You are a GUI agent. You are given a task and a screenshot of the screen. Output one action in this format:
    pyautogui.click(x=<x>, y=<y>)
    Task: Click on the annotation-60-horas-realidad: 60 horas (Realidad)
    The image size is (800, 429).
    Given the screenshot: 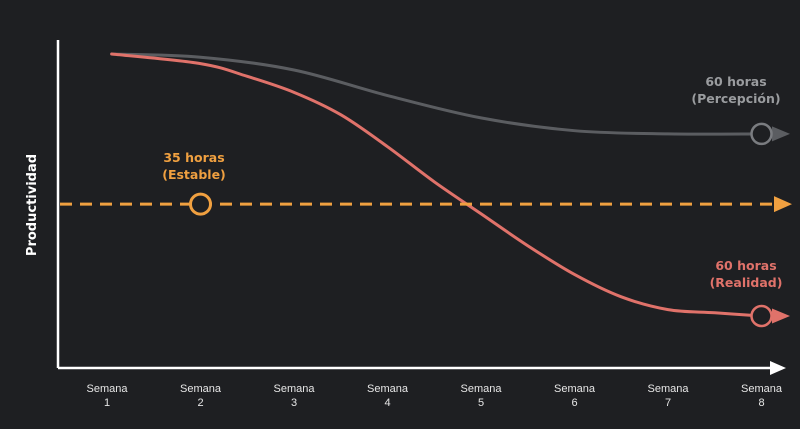 What is the action you would take?
    pyautogui.click(x=746, y=274)
    